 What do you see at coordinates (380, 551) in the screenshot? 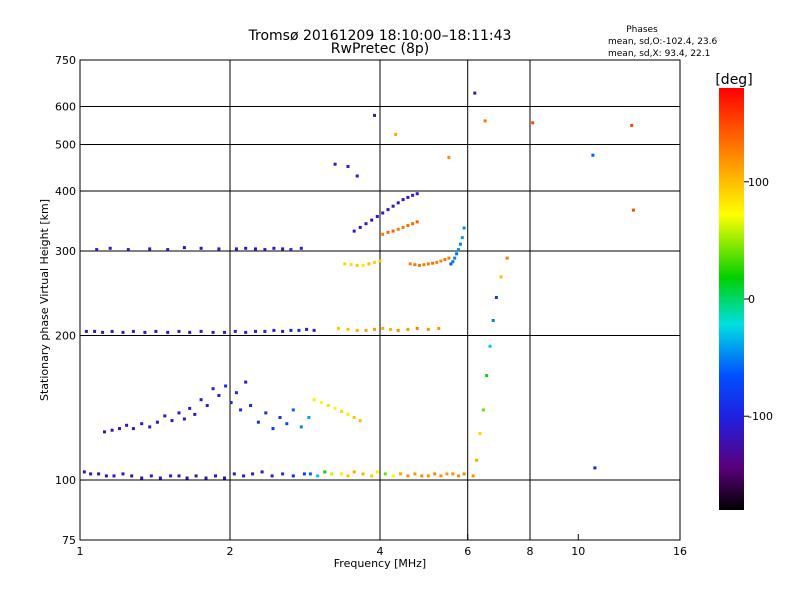
I see `x-tick-label: 4` at bounding box center [380, 551].